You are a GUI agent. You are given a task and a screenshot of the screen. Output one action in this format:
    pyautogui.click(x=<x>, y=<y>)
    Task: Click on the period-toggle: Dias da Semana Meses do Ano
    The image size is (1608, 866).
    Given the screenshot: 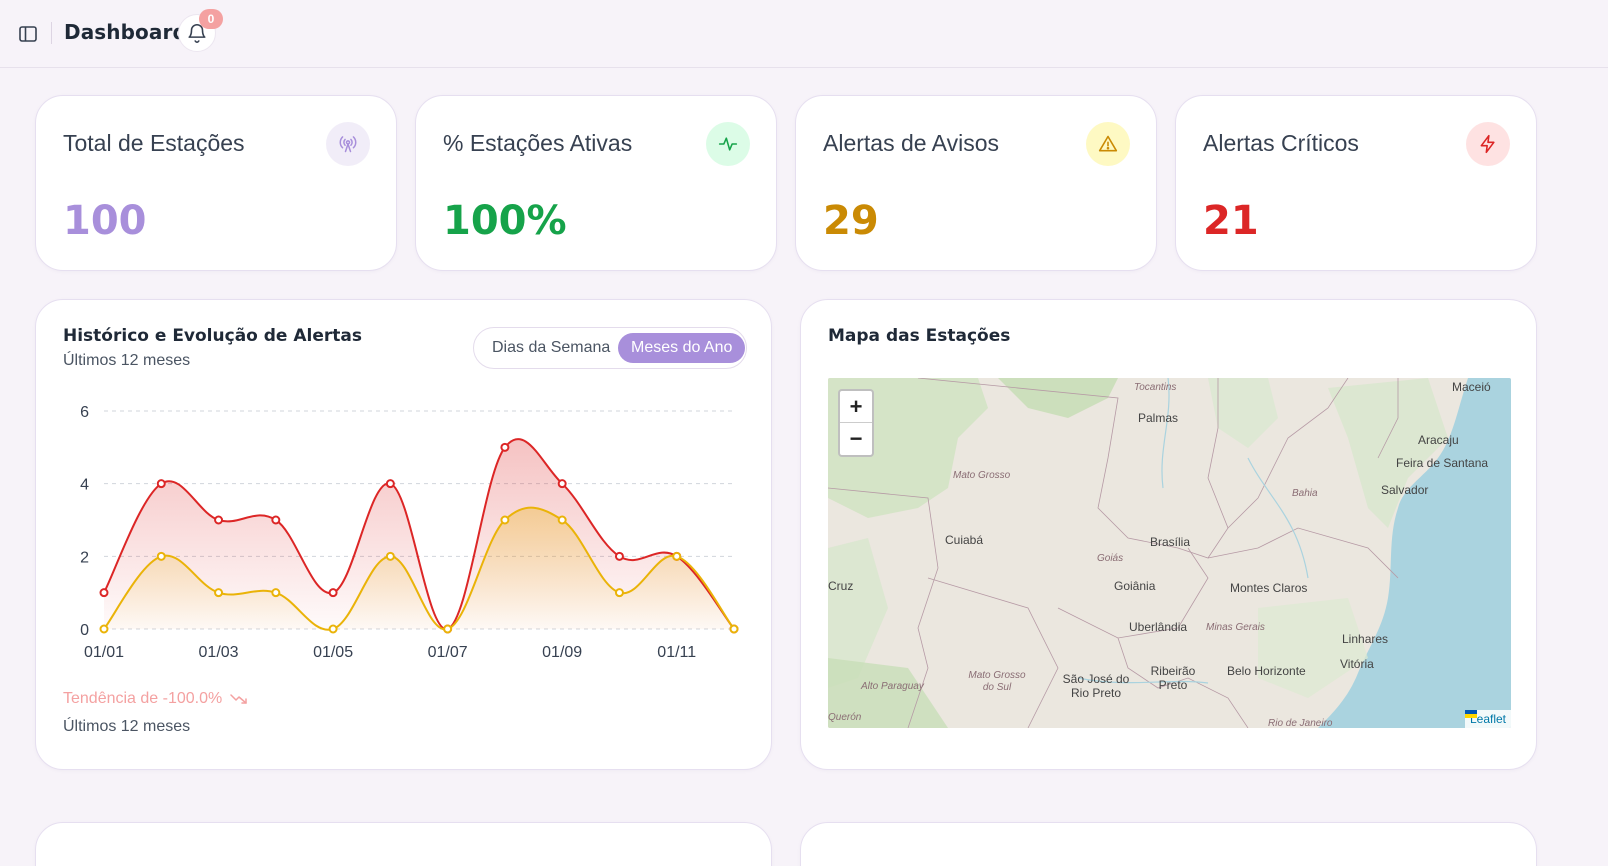 What is the action you would take?
    pyautogui.click(x=610, y=348)
    